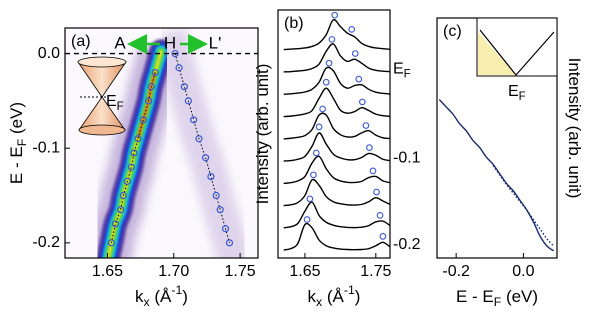  What do you see at coordinates (349, 290) in the screenshot?
I see `text-part: -1` at bounding box center [349, 290].